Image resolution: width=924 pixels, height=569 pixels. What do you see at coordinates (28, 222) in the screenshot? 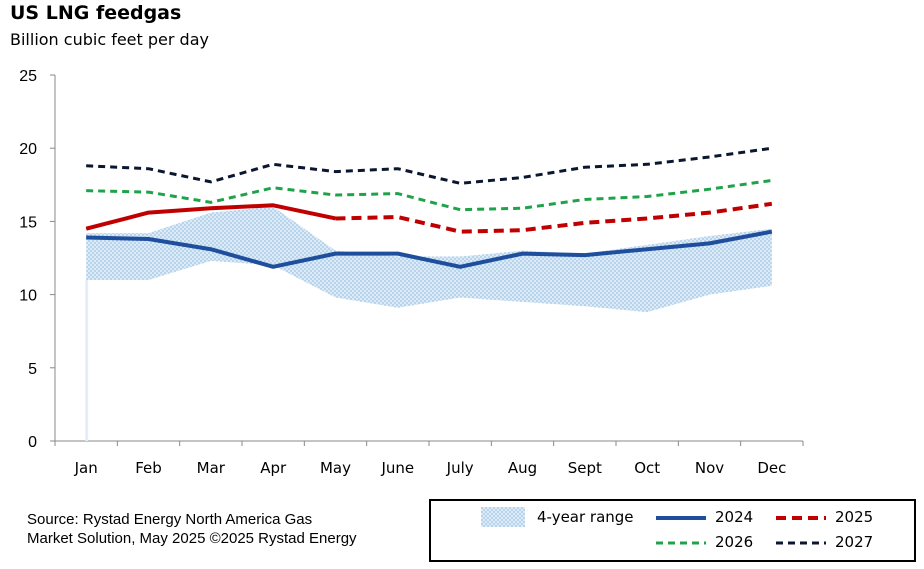
I see `y-tick-label: 15` at bounding box center [28, 222].